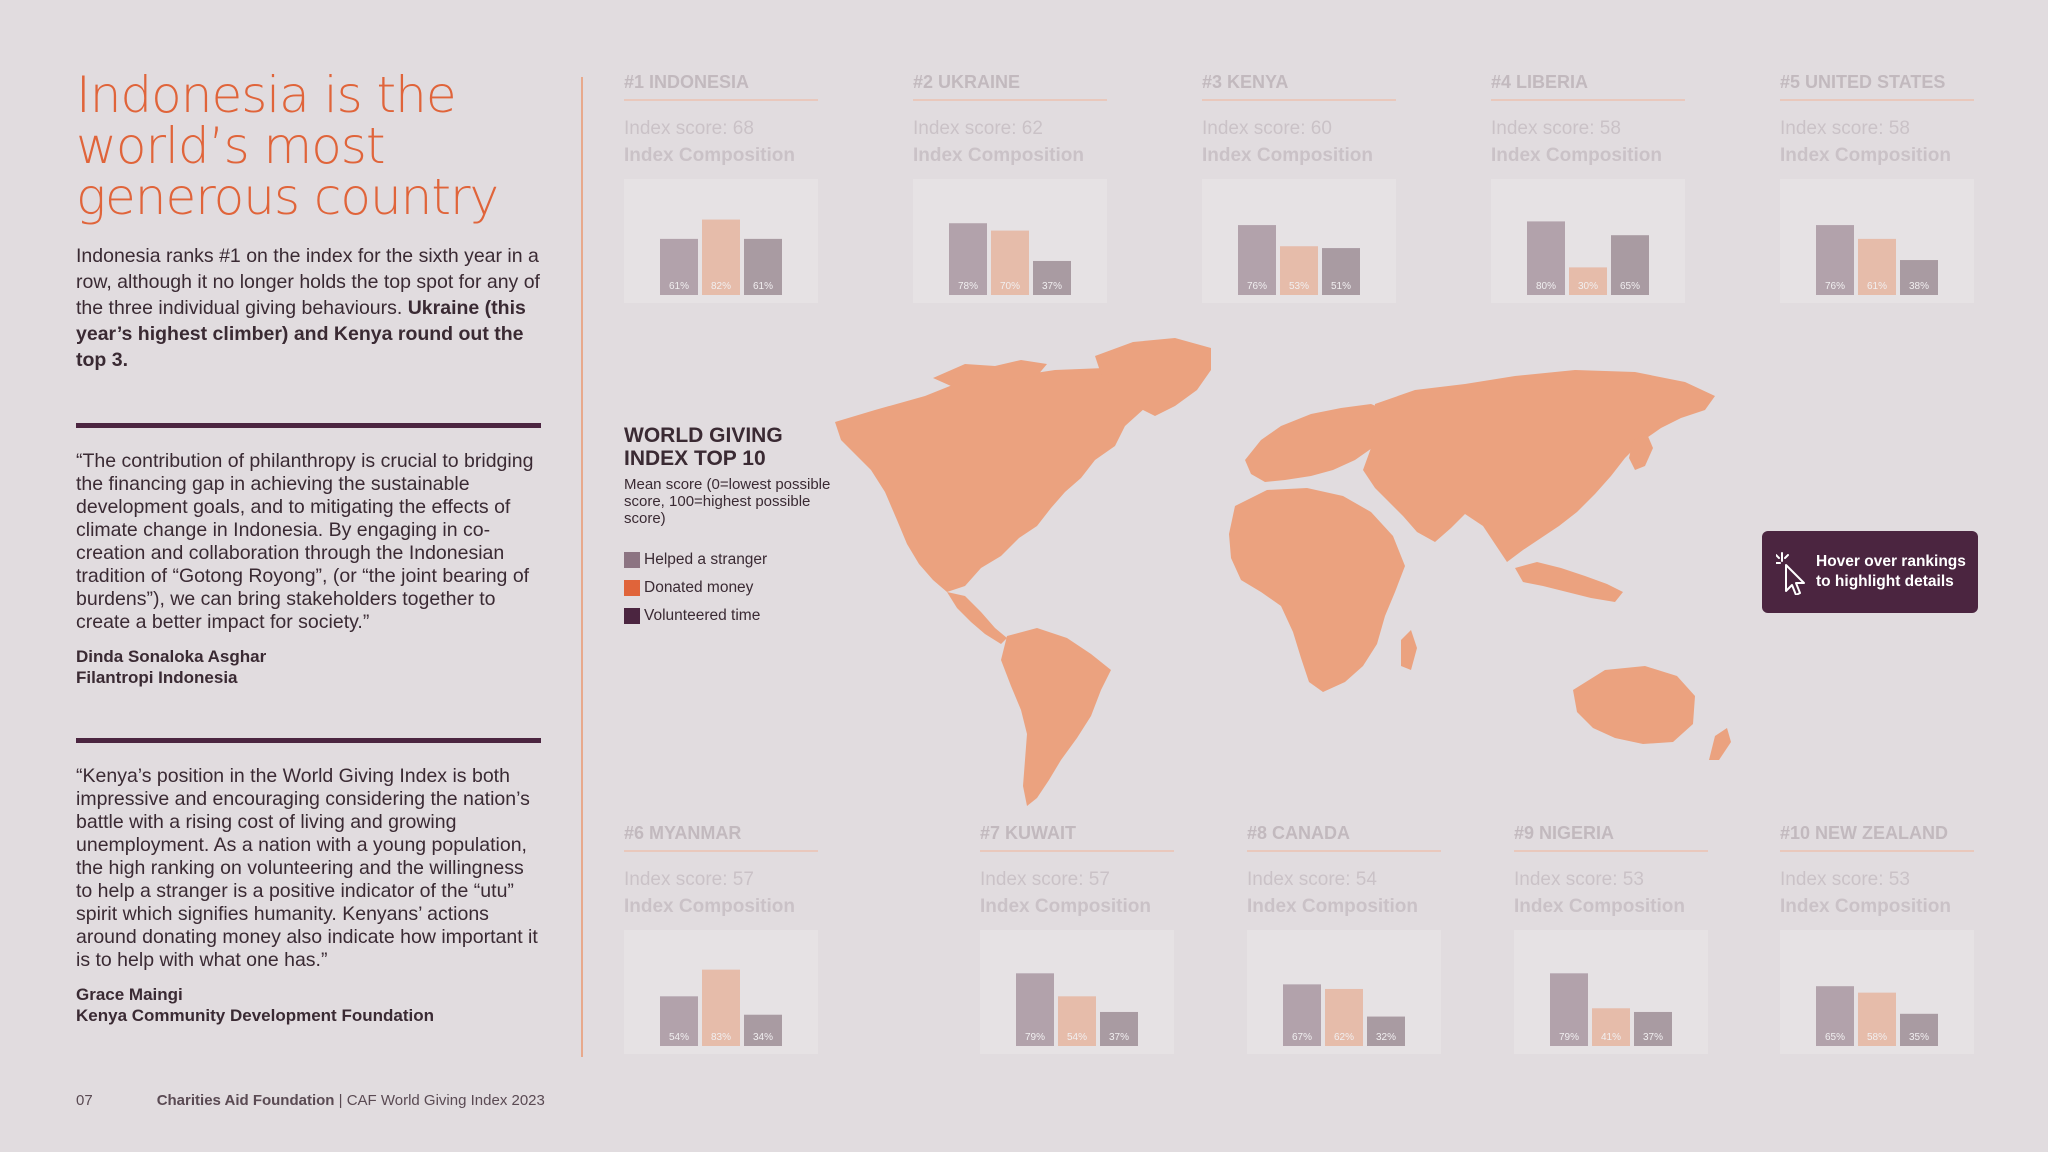 The image size is (2048, 1152). I want to click on legend-item-helped: Helped a stranger, so click(729, 560).